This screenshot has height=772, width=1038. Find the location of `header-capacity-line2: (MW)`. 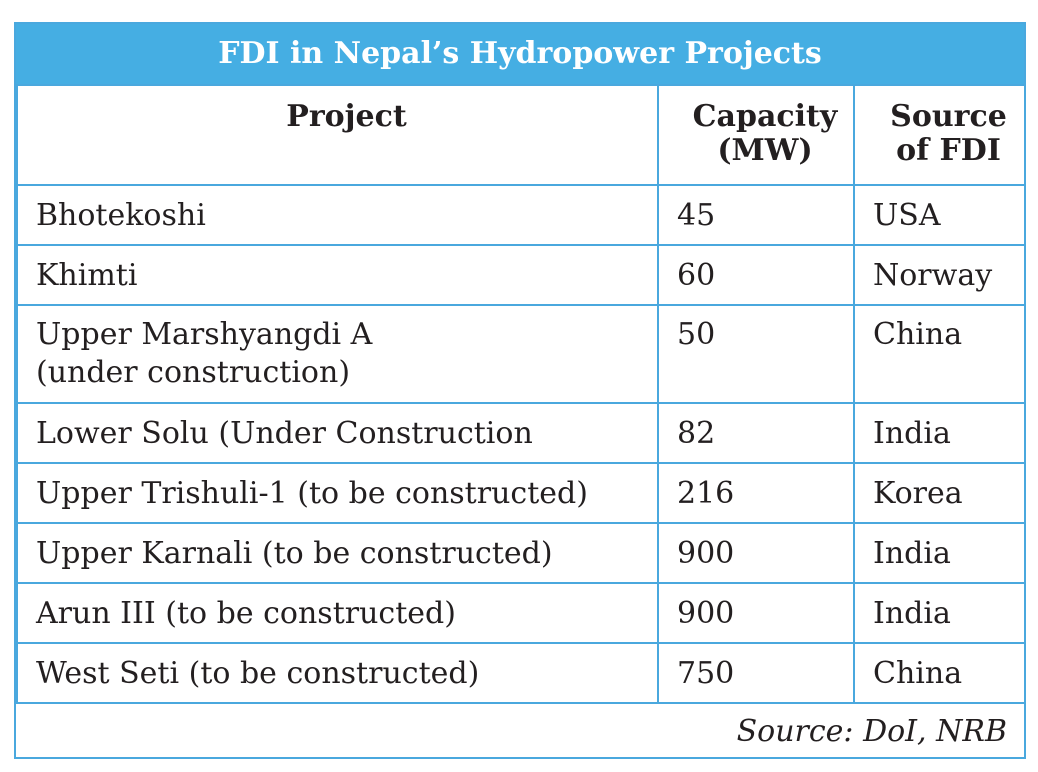

header-capacity-line2: (MW) is located at coordinates (765, 150).